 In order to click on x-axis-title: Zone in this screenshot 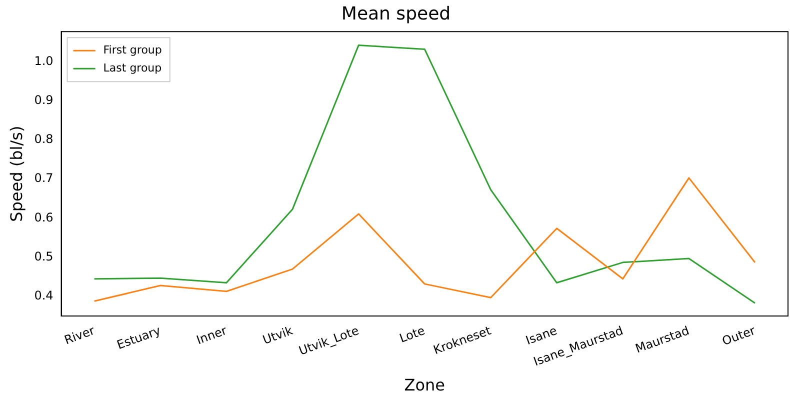, I will do `click(425, 385)`.